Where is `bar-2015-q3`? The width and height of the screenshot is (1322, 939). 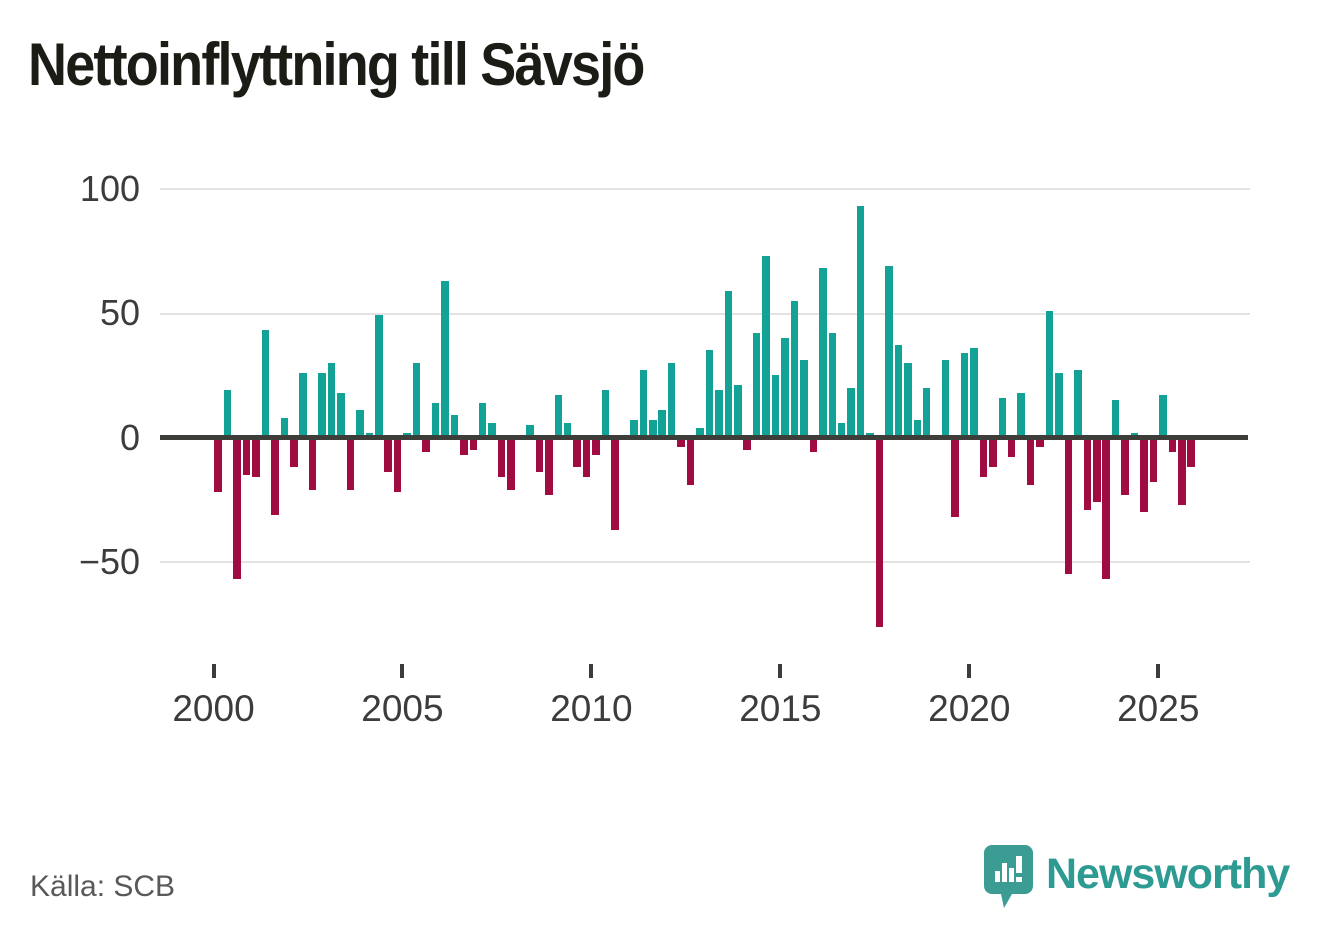
bar-2015-q3 is located at coordinates (804, 399).